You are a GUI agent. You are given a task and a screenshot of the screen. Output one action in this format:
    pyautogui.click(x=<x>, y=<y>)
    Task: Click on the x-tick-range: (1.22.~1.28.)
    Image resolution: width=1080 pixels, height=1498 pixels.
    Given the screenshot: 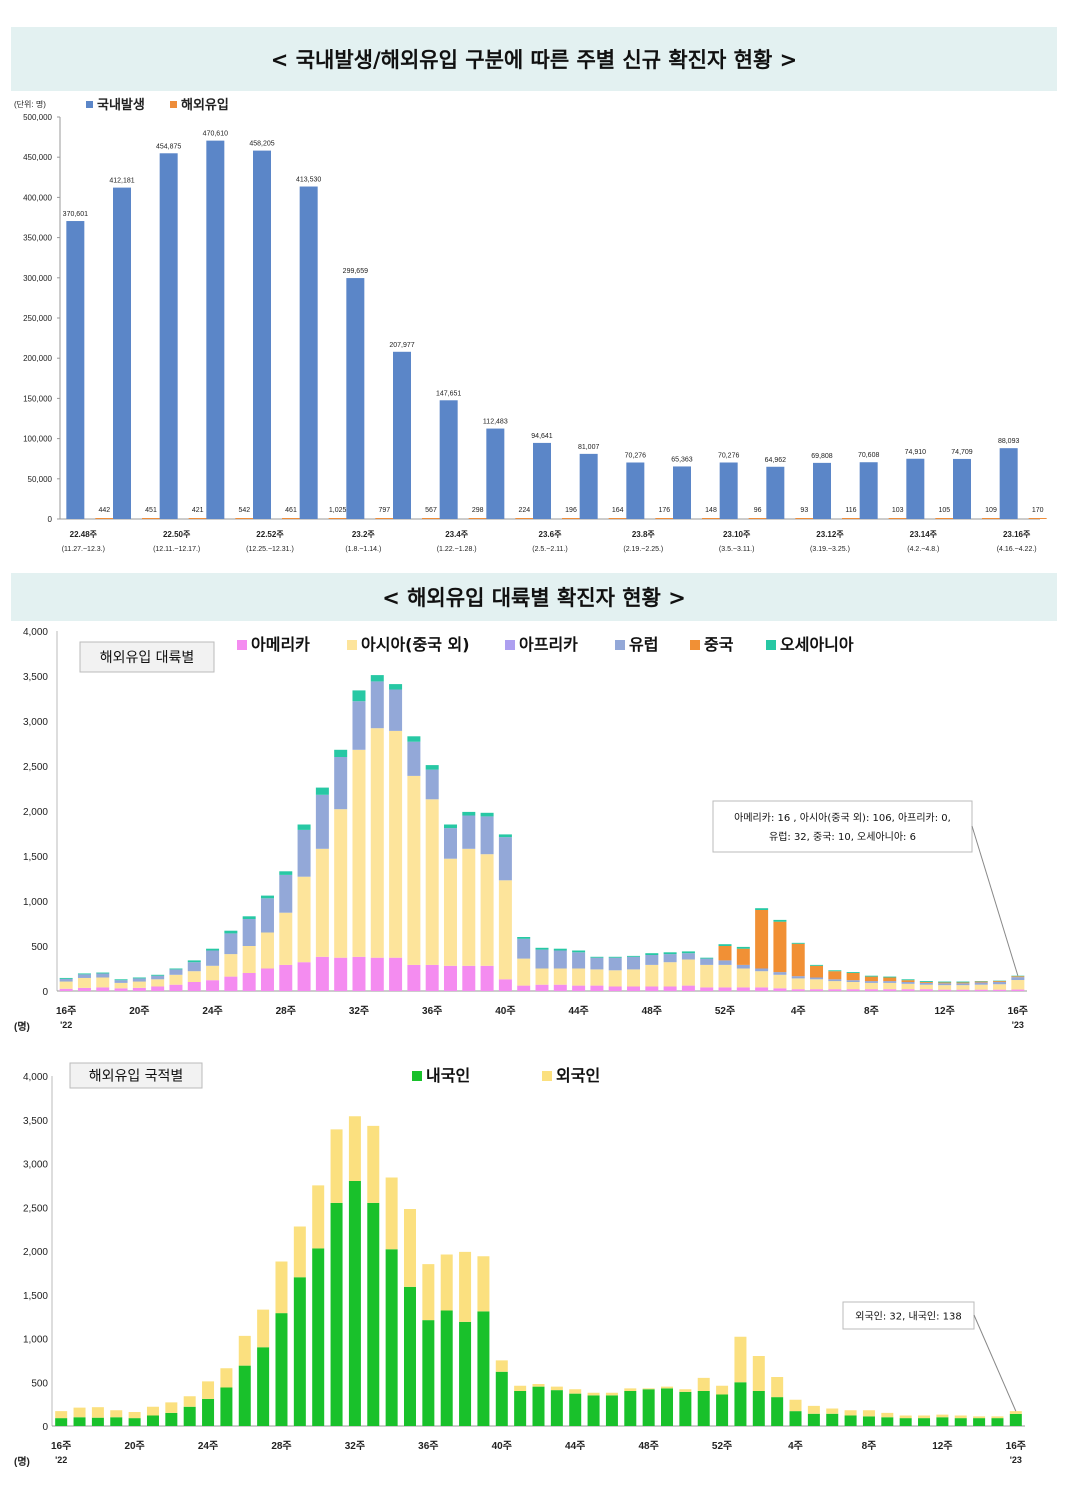 What is the action you would take?
    pyautogui.click(x=457, y=549)
    